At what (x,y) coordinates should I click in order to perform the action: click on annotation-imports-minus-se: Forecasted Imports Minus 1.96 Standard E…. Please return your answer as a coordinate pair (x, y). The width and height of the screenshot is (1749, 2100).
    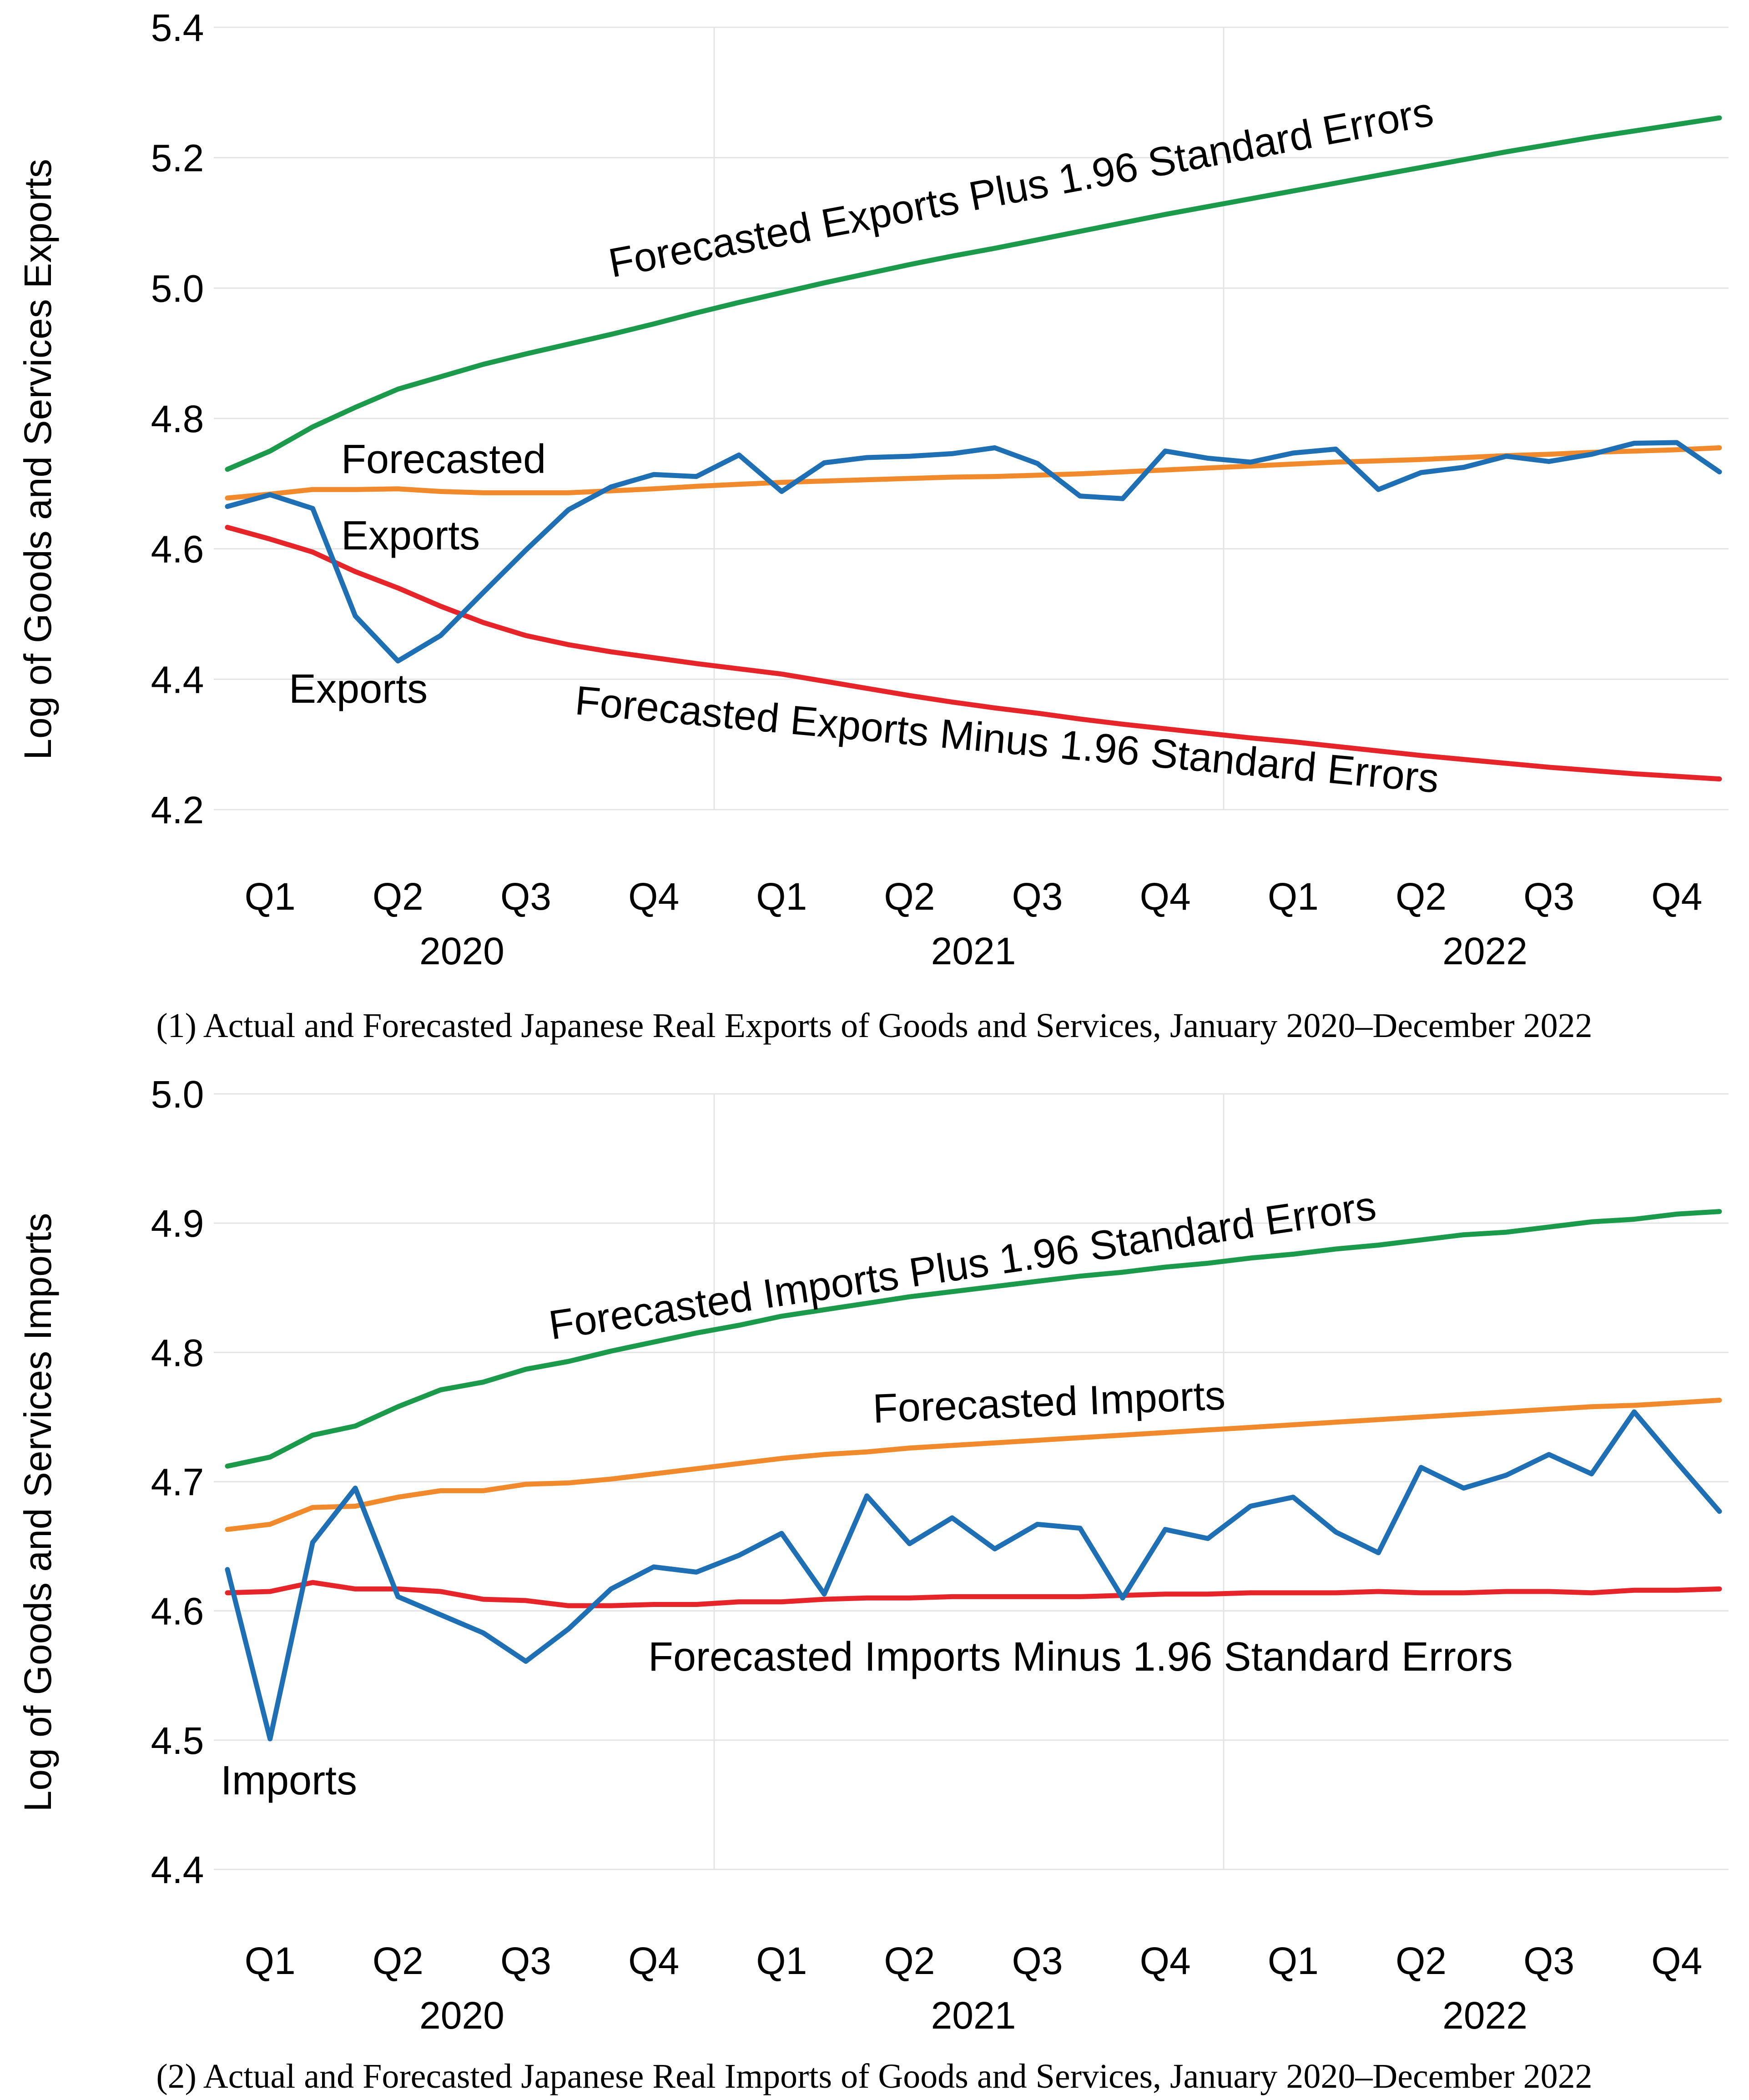
    Looking at the image, I should click on (1081, 1657).